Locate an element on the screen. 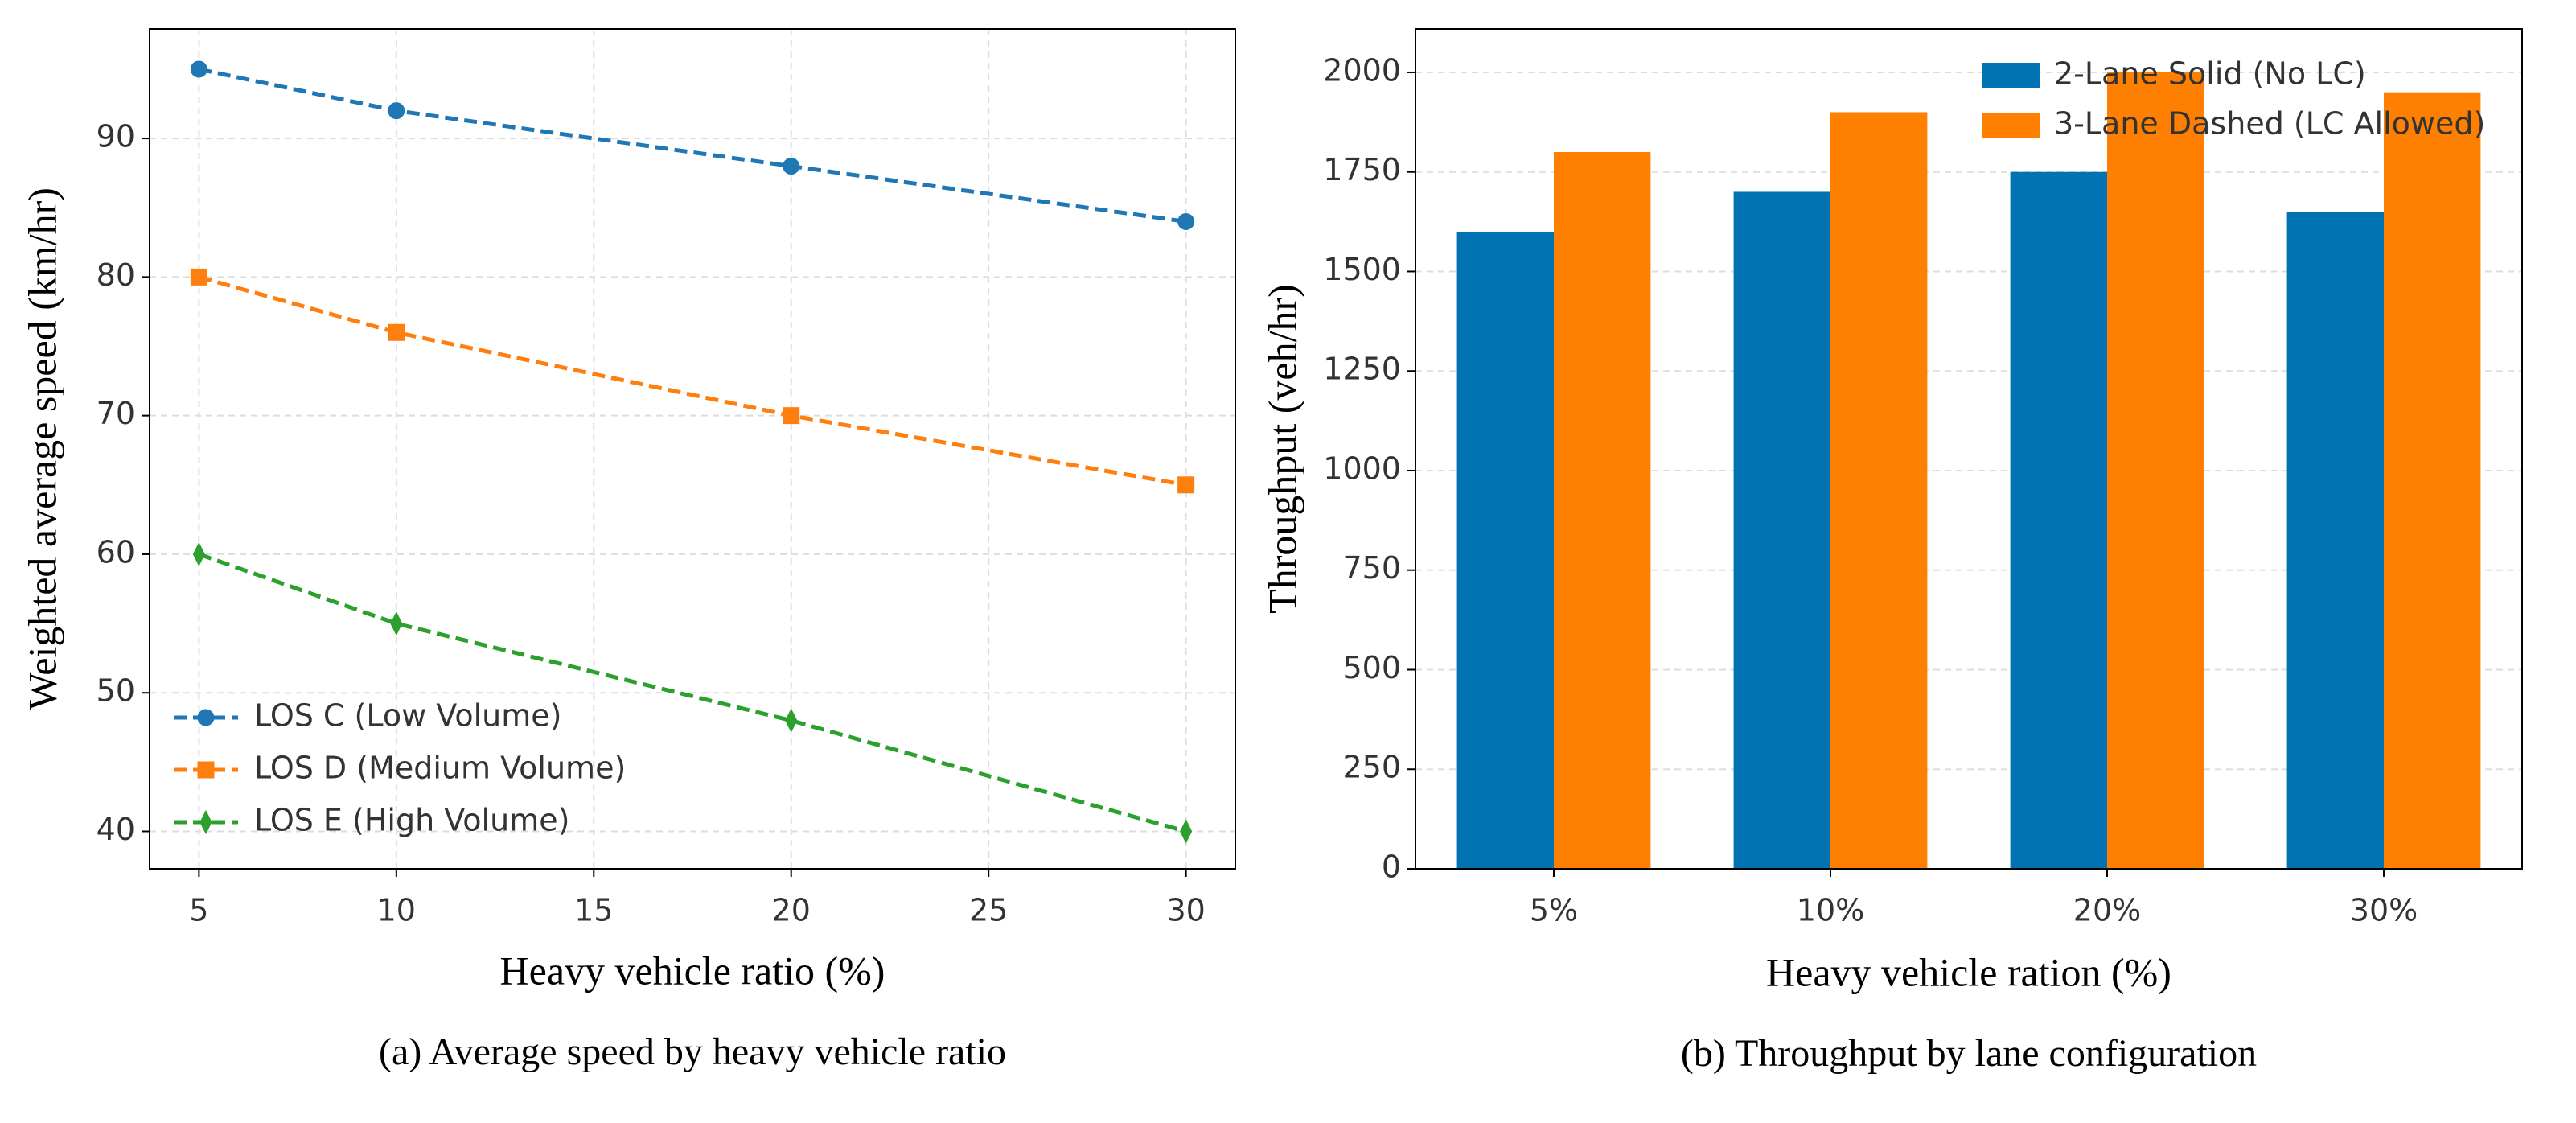 The width and height of the screenshot is (2576, 1123). x-axis-title: Heavy vehicle ration (%) is located at coordinates (1968, 971).